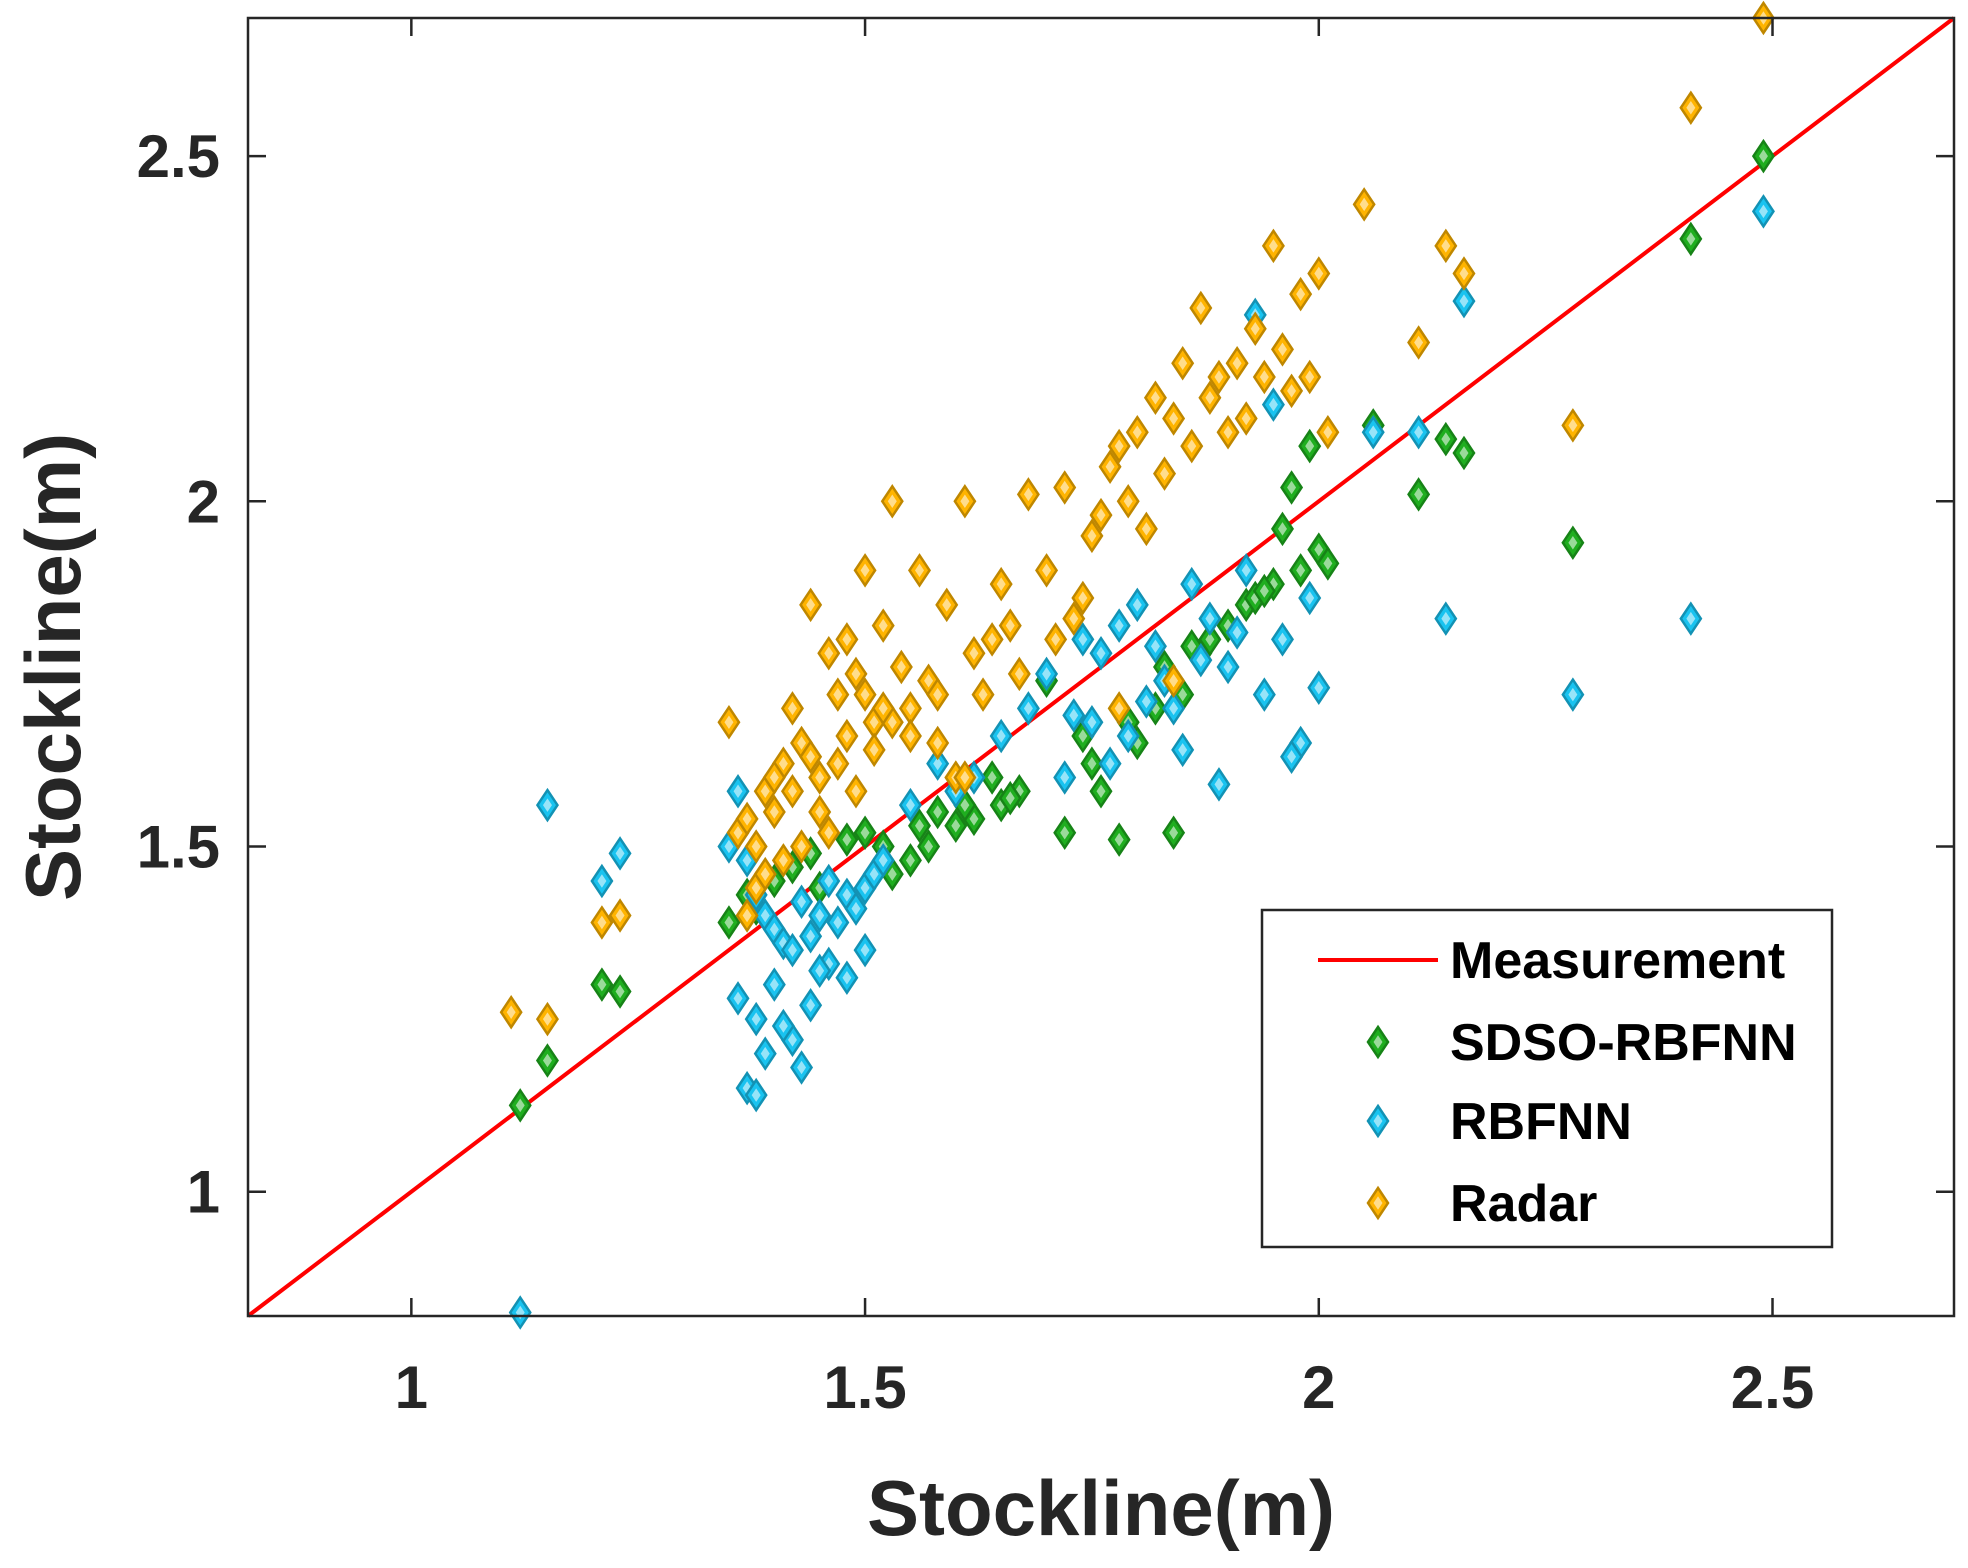 Image resolution: width=1968 pixels, height=1568 pixels. What do you see at coordinates (1318, 1387) in the screenshot?
I see `x-tick-label: 2` at bounding box center [1318, 1387].